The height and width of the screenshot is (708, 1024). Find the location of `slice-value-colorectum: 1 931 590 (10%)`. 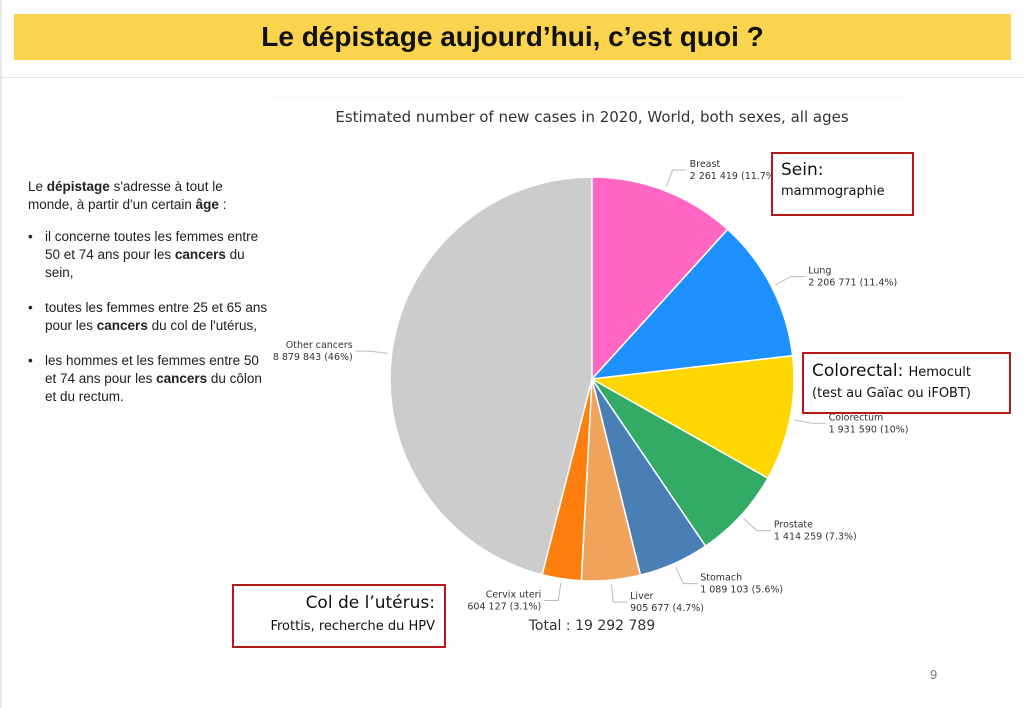

slice-value-colorectum: 1 931 590 (10%) is located at coordinates (869, 429).